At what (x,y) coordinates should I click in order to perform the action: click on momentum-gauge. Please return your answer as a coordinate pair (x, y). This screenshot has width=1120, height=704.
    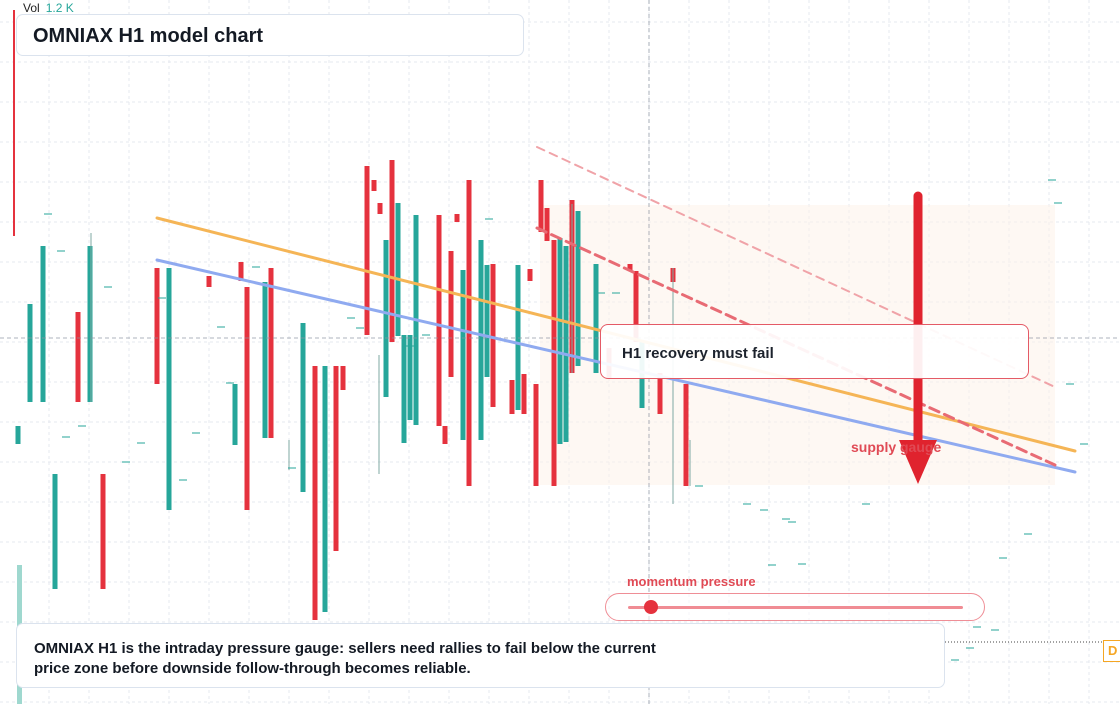
    Looking at the image, I should click on (795, 607).